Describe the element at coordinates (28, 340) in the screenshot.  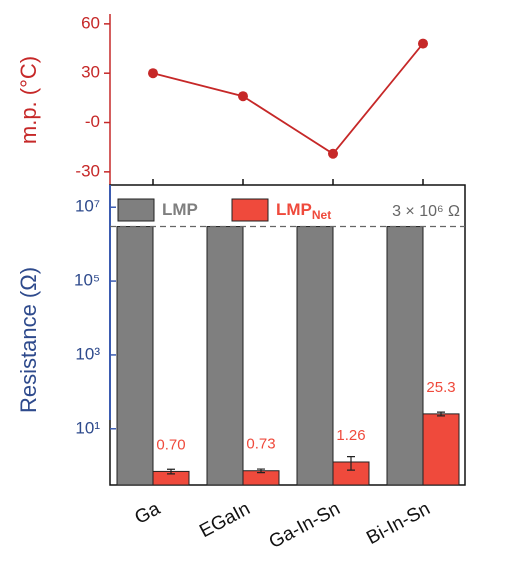
I see `bottom-y-label: Resistance (Ω)` at that location.